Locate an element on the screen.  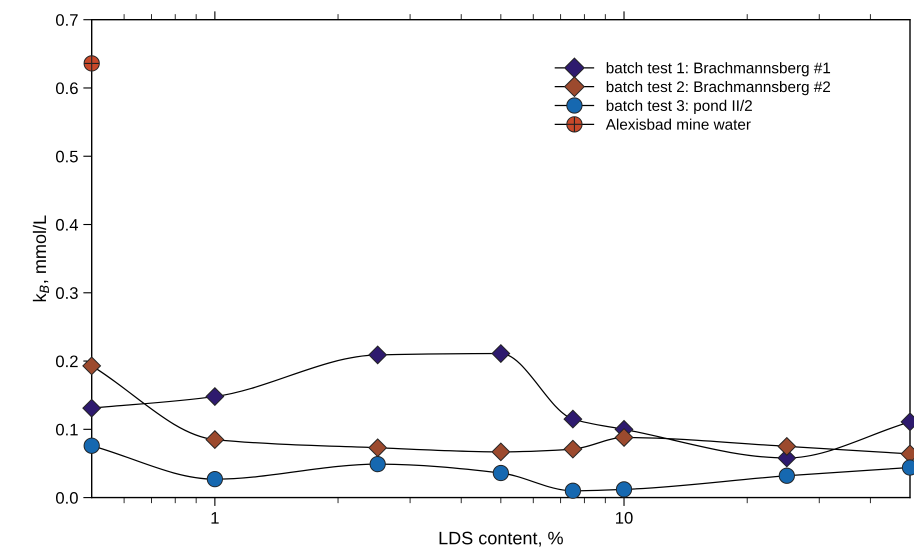
y-tick-label: 0.5 is located at coordinates (67, 156).